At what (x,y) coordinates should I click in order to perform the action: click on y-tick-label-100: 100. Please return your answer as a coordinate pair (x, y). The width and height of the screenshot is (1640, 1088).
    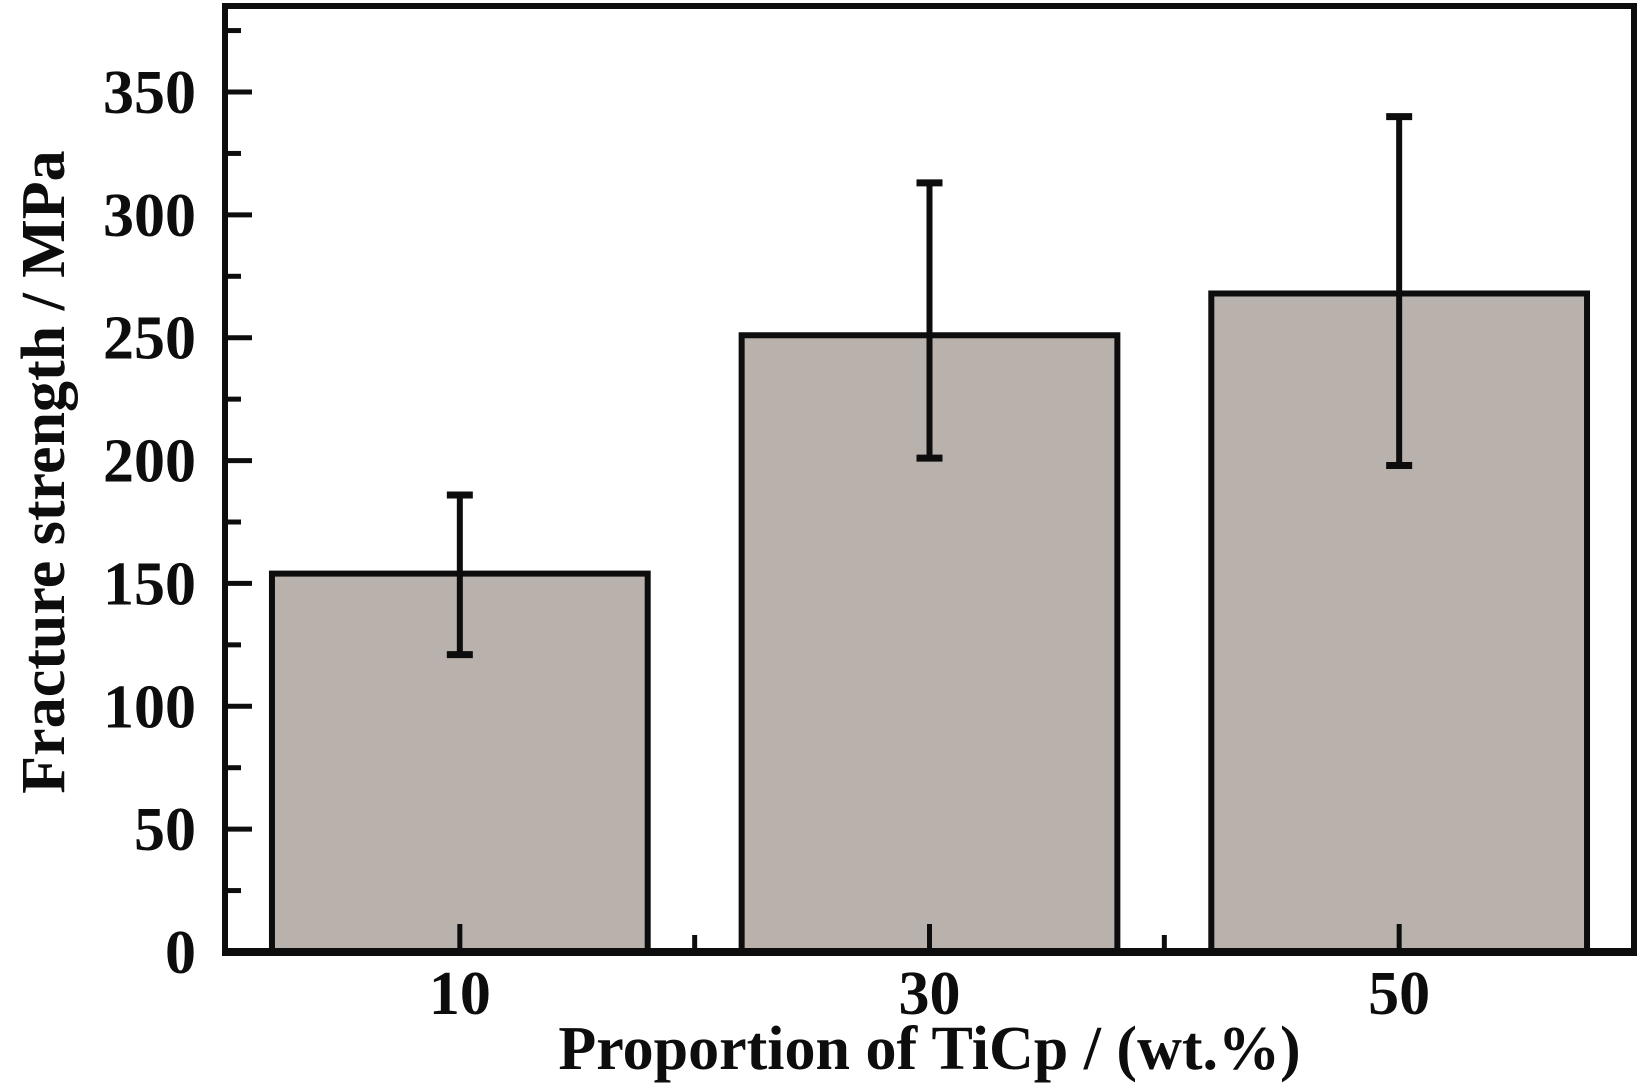
    Looking at the image, I should click on (149, 707).